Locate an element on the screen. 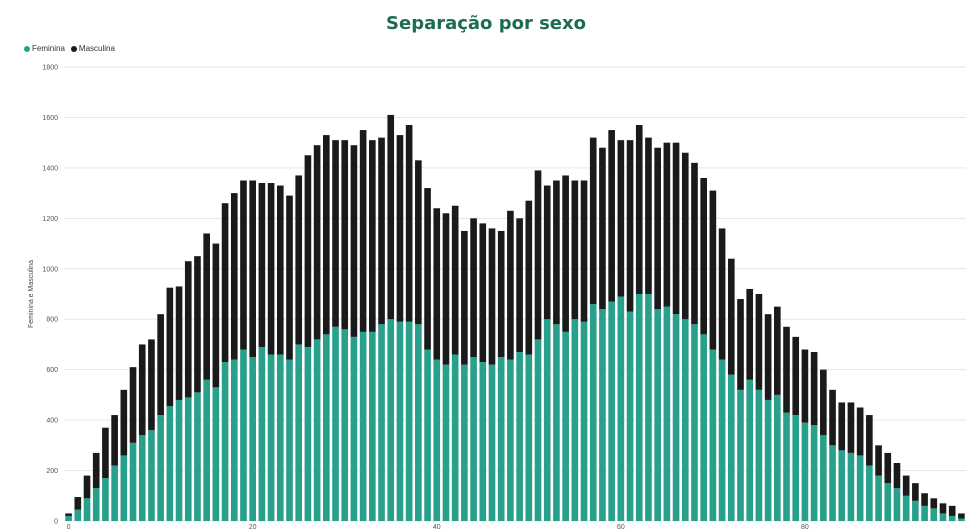 The image size is (972, 531). legend-item-masculina: Masculina is located at coordinates (92, 48).